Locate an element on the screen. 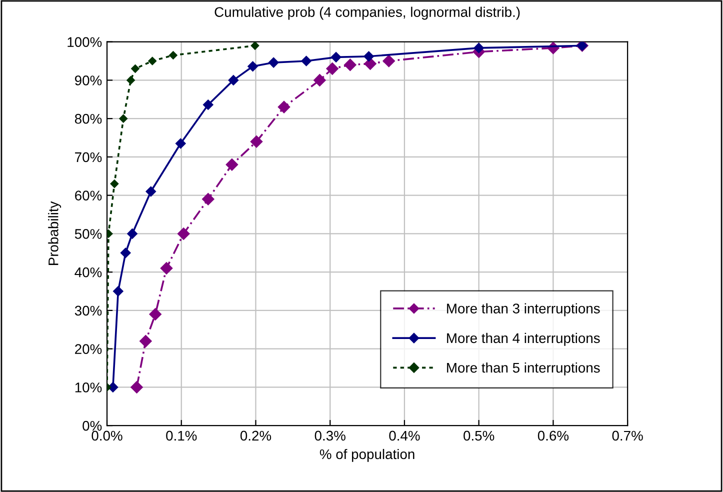  x-axis-title: % of population is located at coordinates (367, 455).